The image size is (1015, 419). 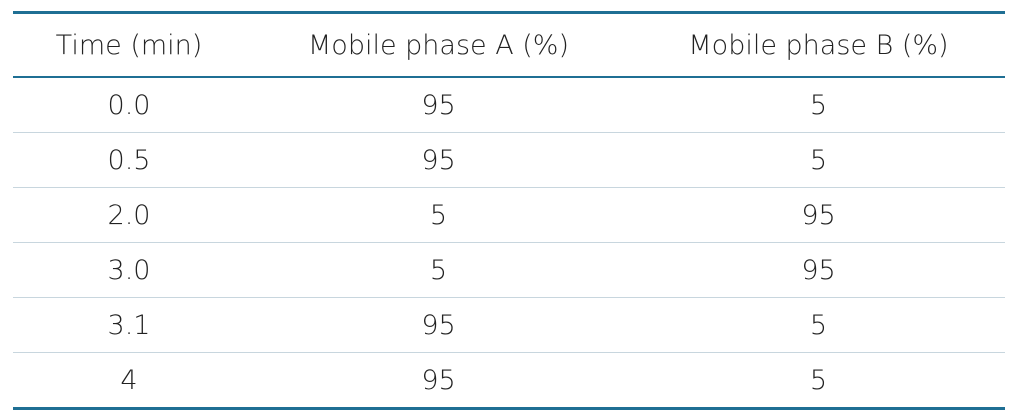 I want to click on table-row: 3.0 5 95, so click(x=509, y=270).